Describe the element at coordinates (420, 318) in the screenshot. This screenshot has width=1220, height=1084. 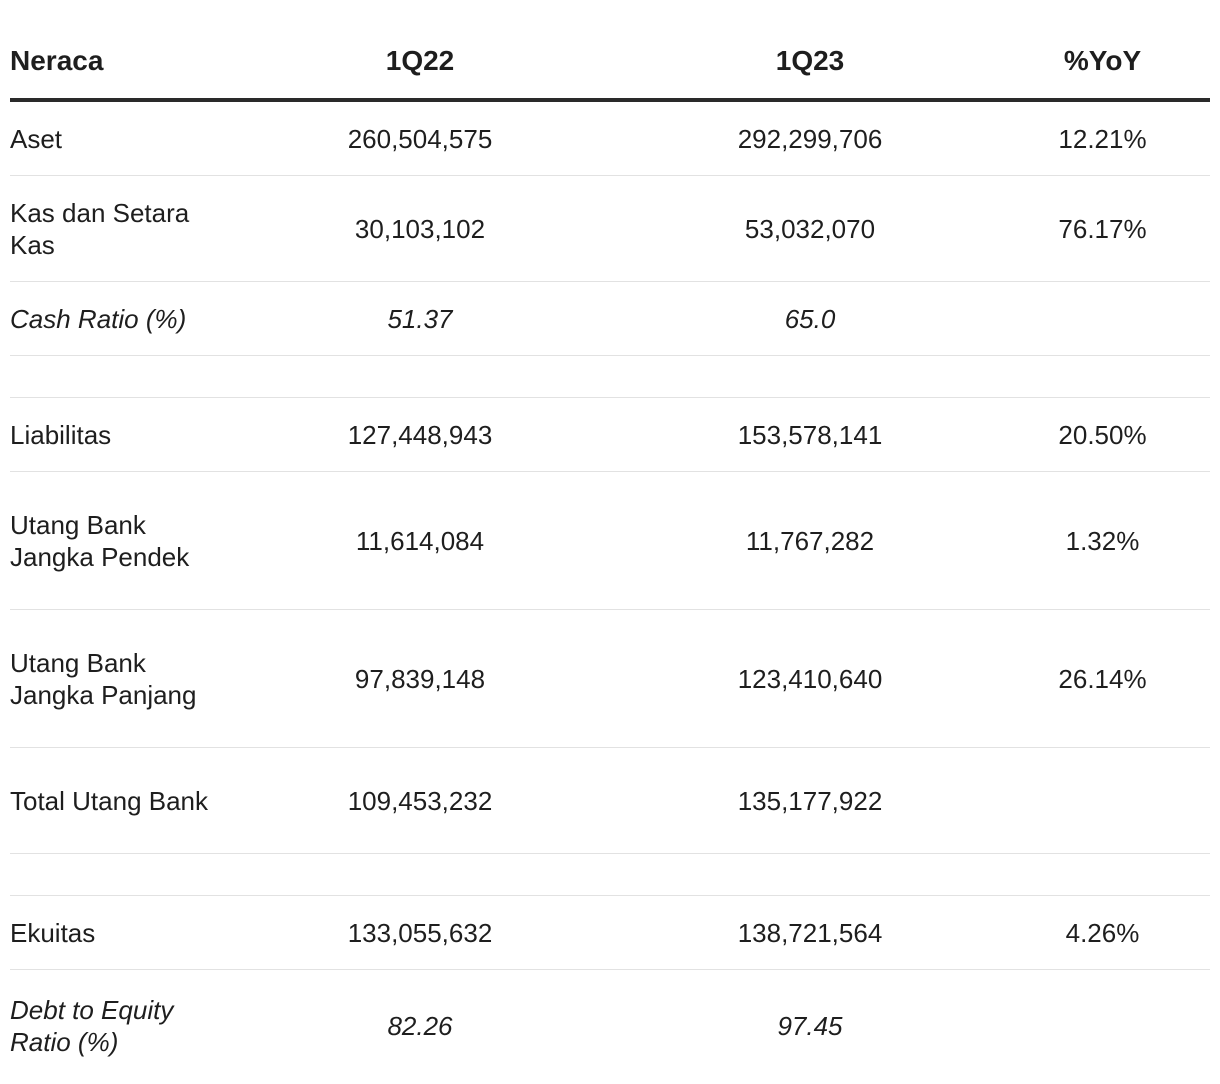
I see `value-1q22: 51.37` at that location.